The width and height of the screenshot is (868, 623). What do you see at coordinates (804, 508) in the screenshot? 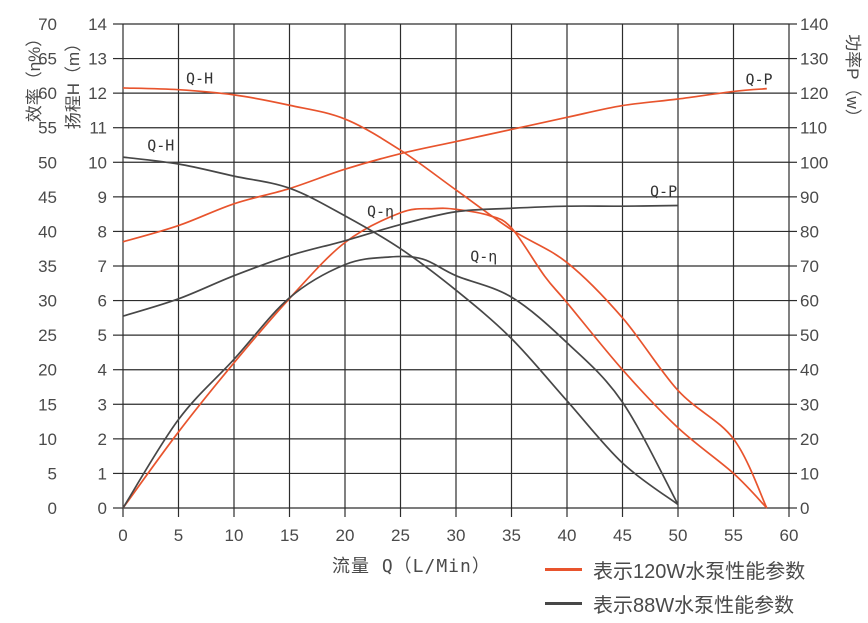
I see `p-tick-label: 0` at bounding box center [804, 508].